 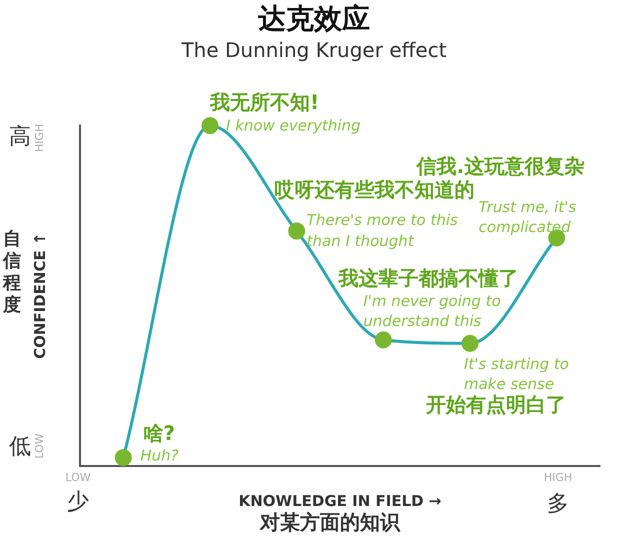 What do you see at coordinates (313, 50) in the screenshot?
I see `chart-subtitle: The Dunning Kruger effect` at bounding box center [313, 50].